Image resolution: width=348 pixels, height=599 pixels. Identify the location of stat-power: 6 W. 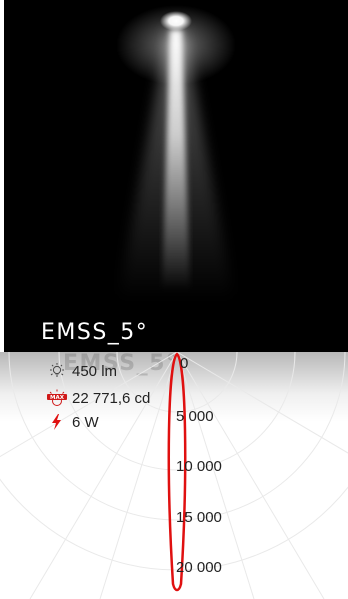
(72, 422).